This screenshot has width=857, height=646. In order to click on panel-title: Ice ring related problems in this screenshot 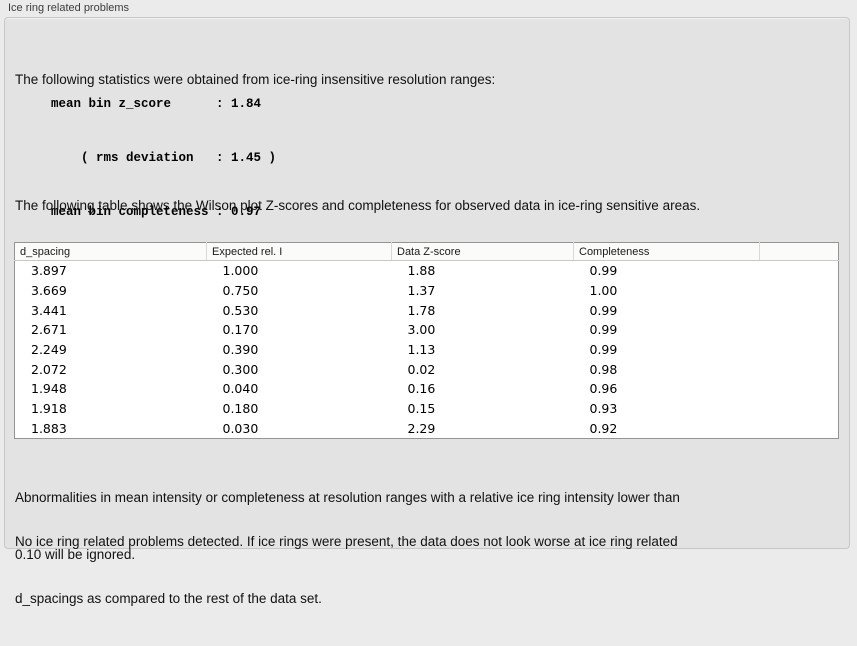, I will do `click(69, 8)`.